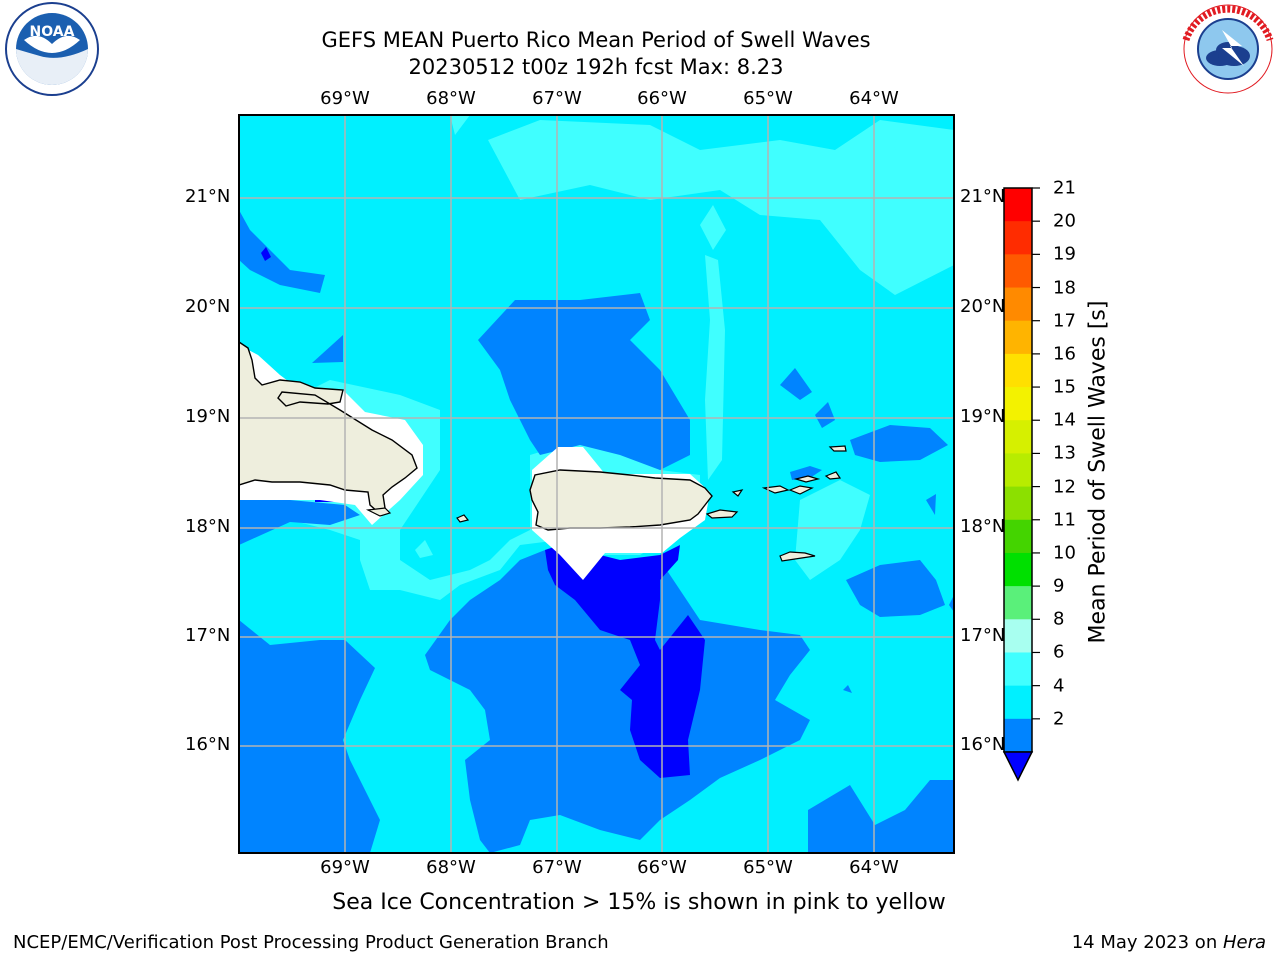  I want to click on footer-date: 14 May 2023 on Hera, so click(1169, 942).